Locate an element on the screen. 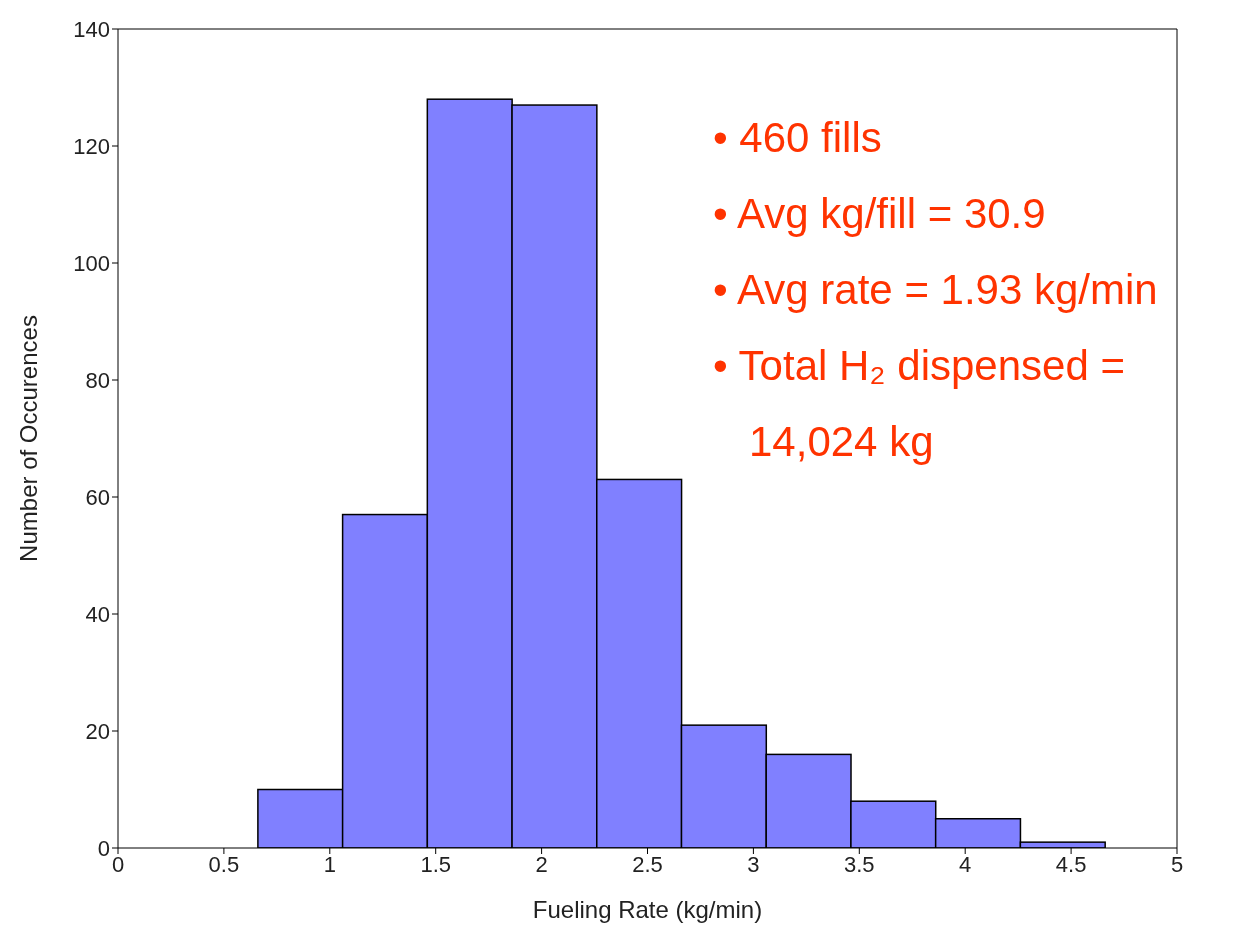  y-tick-label: 120 is located at coordinates (91, 146).